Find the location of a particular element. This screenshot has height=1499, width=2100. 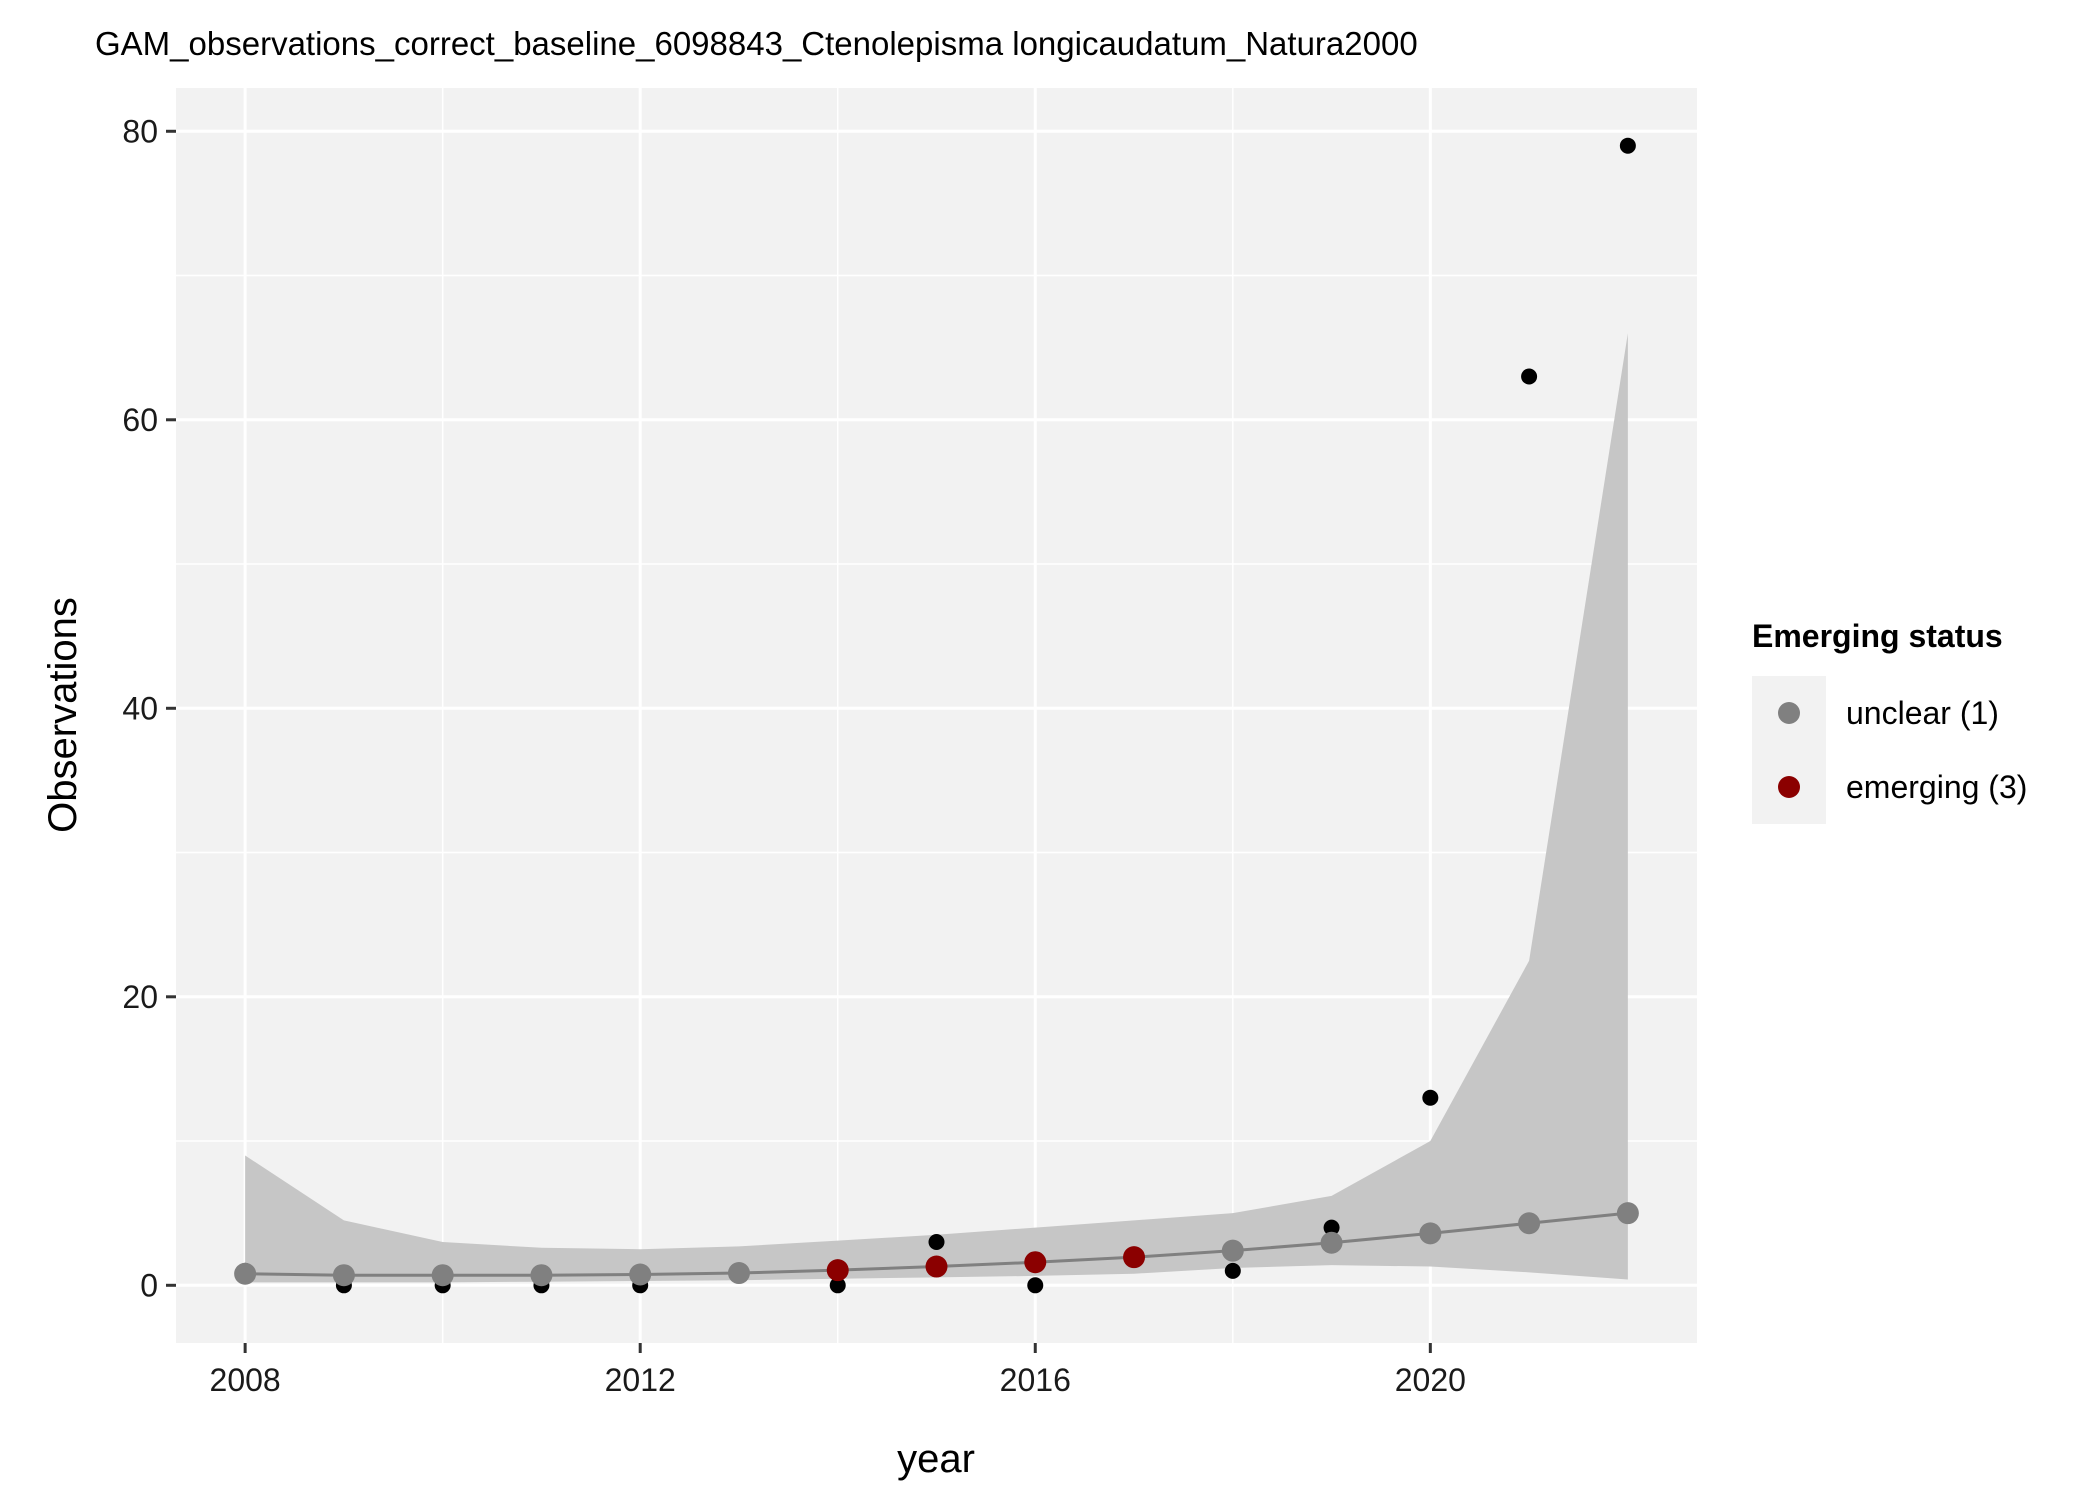

legend-key-unclear is located at coordinates (1789, 713).